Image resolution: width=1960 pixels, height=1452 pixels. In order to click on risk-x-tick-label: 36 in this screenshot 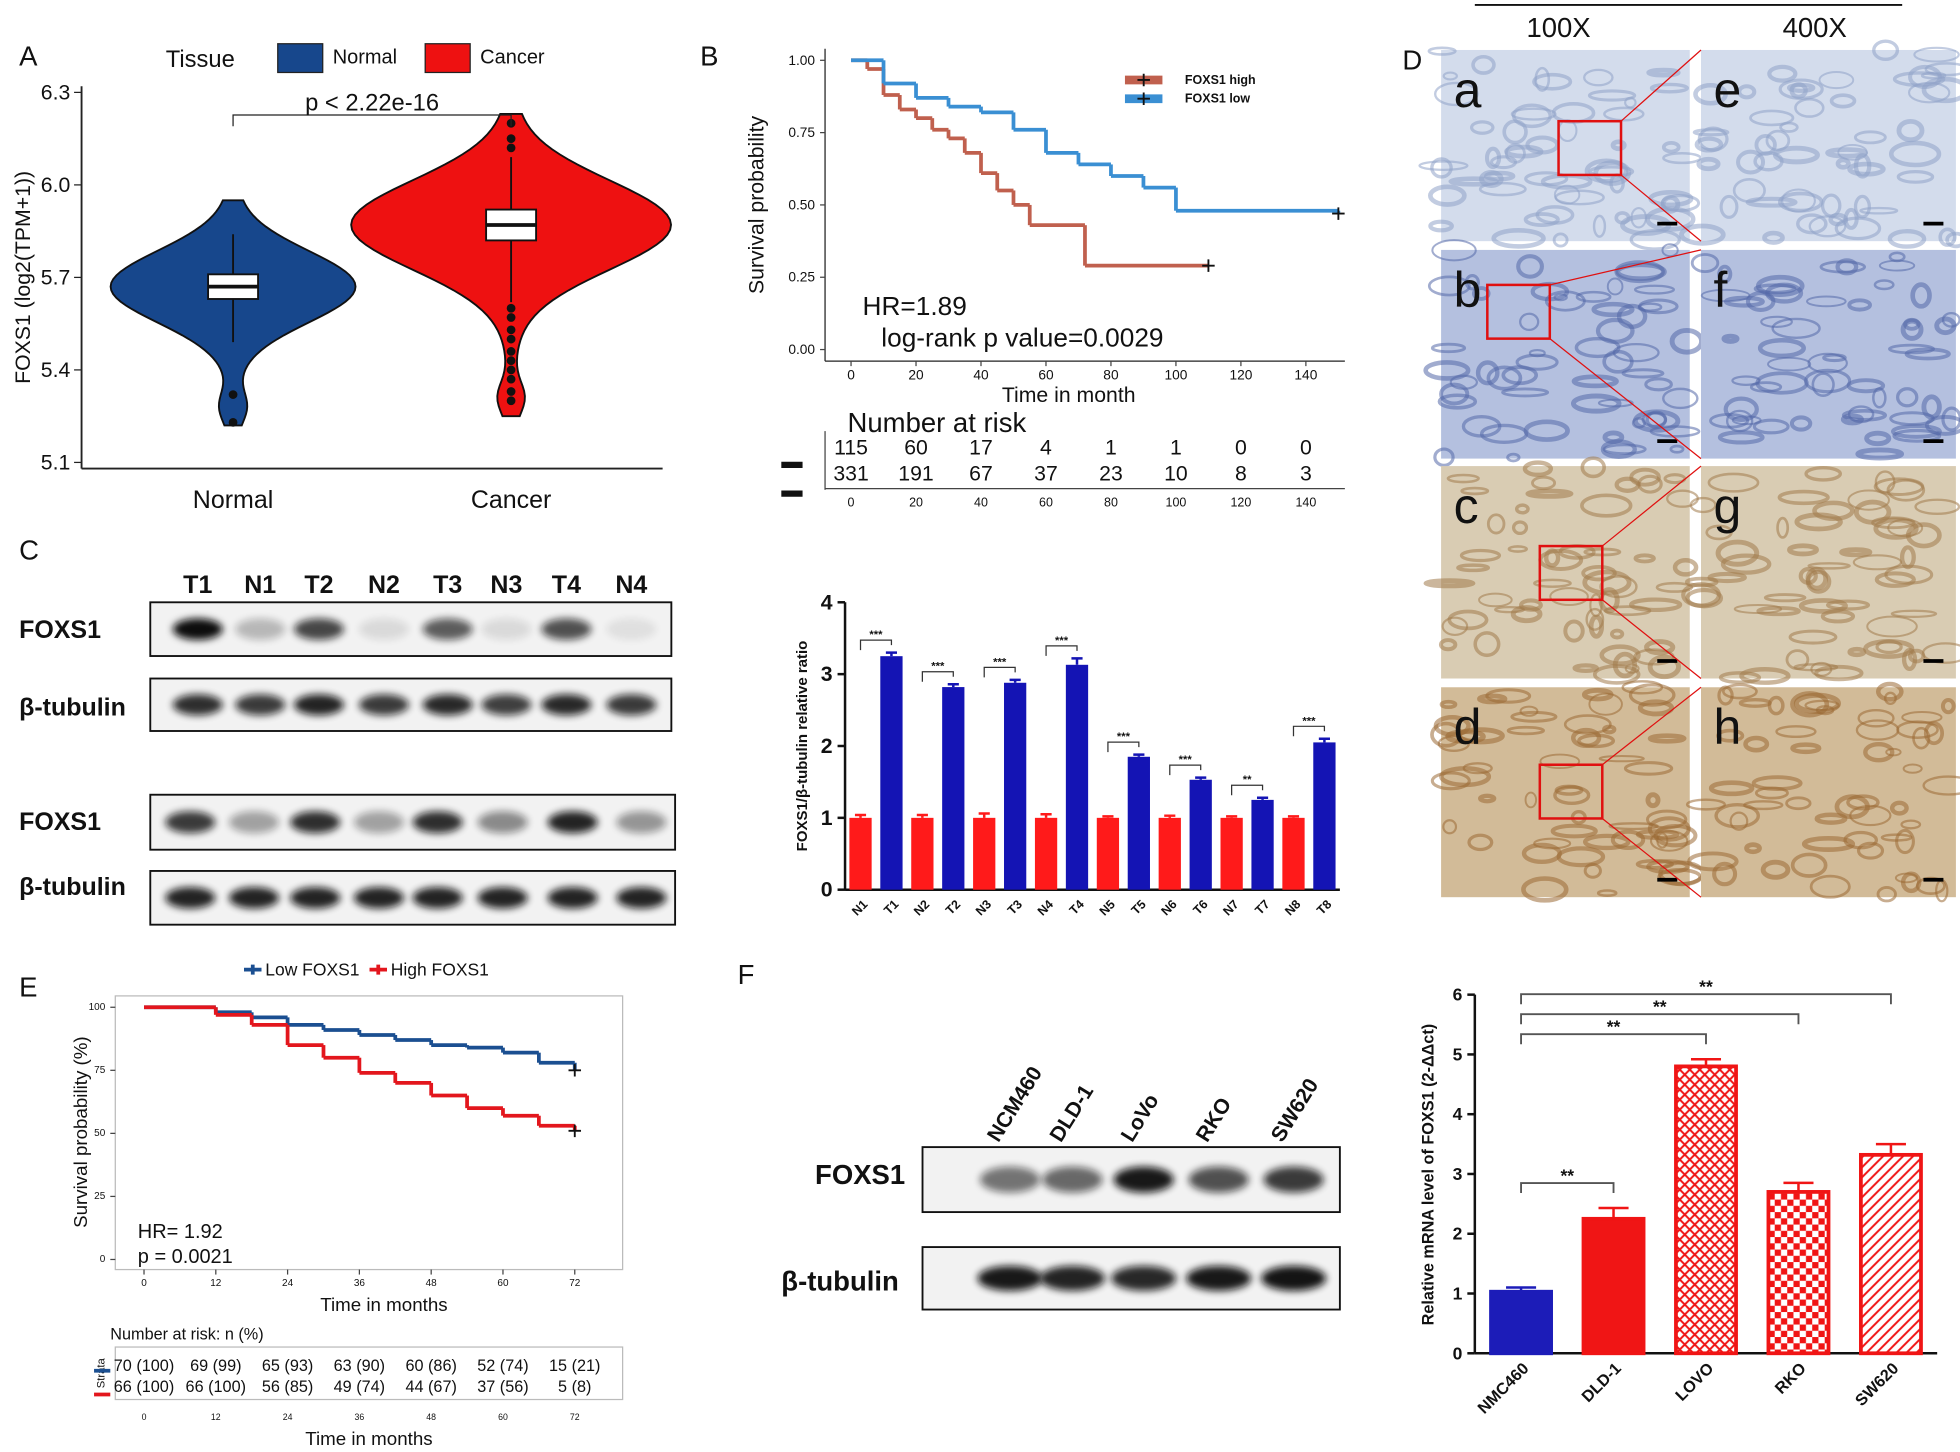, I will do `click(360, 1417)`.